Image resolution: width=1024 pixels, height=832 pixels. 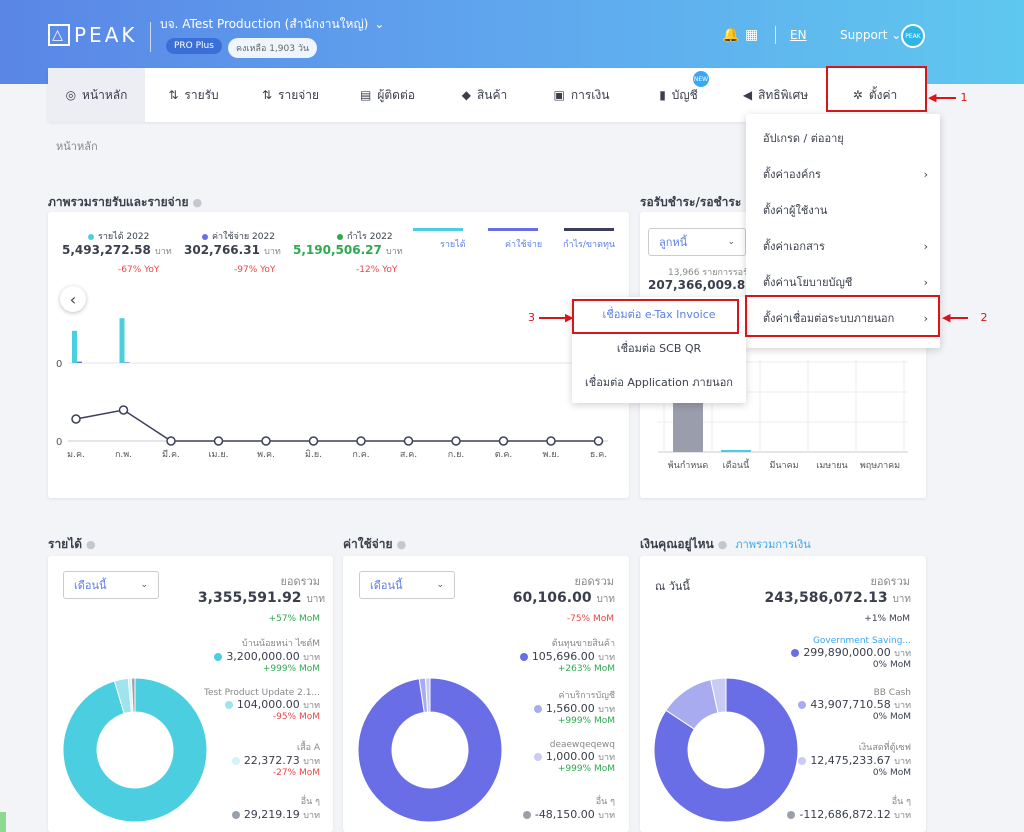 I want to click on nav-expense: ⇅ รายจ่าย, so click(x=290, y=95).